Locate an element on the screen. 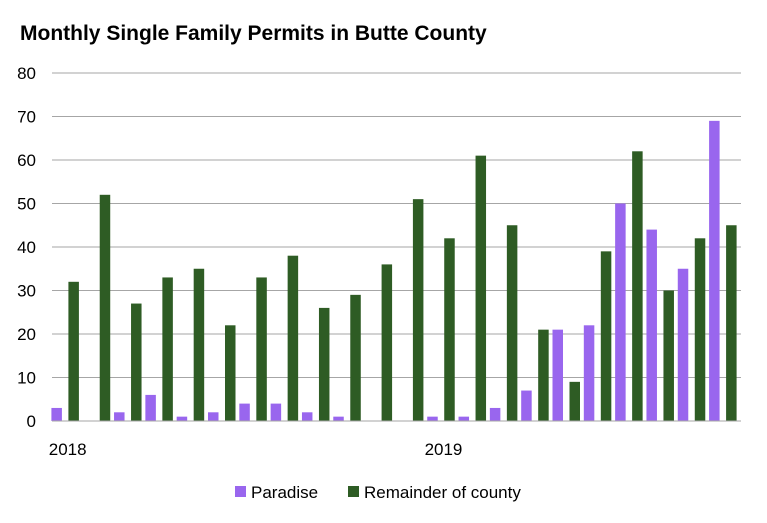 This screenshot has width=767, height=523. y-axis-ticks: 0 10 20 30 40 50 60 70 80 is located at coordinates (26, 247).